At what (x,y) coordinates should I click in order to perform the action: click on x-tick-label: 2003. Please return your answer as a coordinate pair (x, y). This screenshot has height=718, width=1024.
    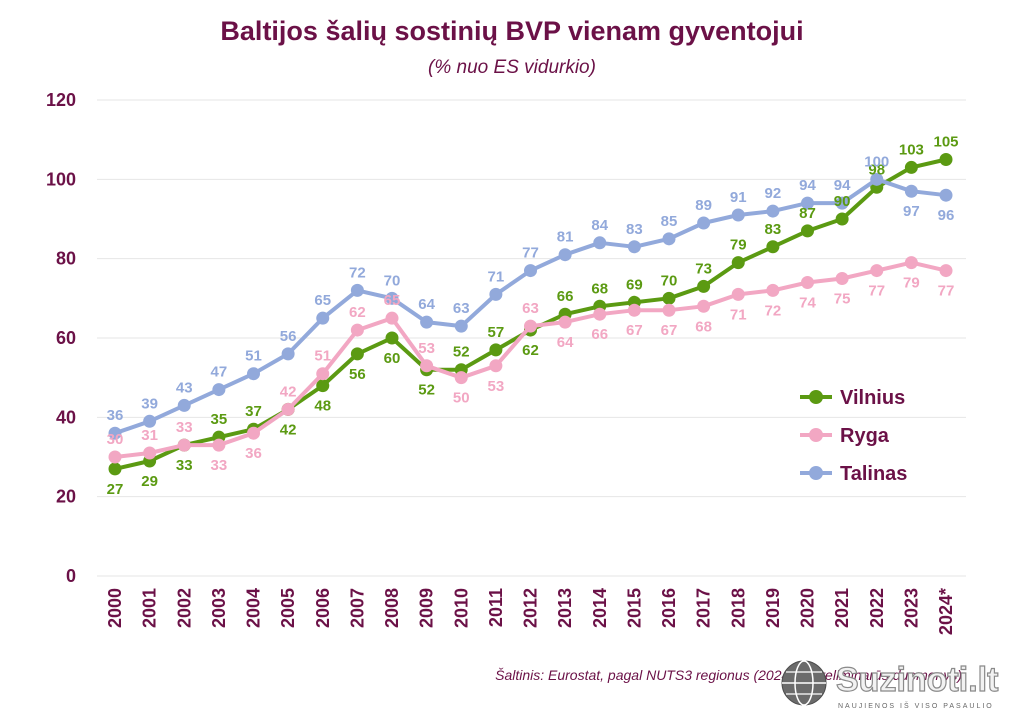
    Looking at the image, I should click on (219, 608).